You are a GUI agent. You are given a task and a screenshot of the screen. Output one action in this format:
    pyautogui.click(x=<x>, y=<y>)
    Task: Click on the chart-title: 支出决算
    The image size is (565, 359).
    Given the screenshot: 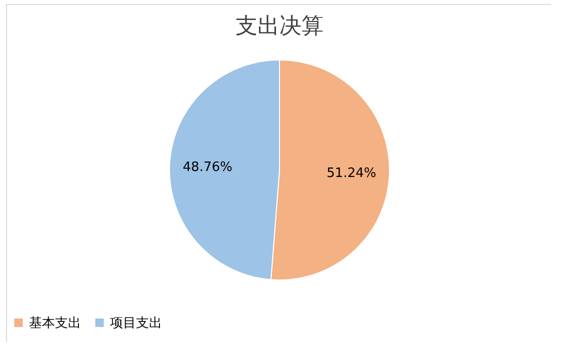 What is the action you would take?
    pyautogui.click(x=280, y=26)
    